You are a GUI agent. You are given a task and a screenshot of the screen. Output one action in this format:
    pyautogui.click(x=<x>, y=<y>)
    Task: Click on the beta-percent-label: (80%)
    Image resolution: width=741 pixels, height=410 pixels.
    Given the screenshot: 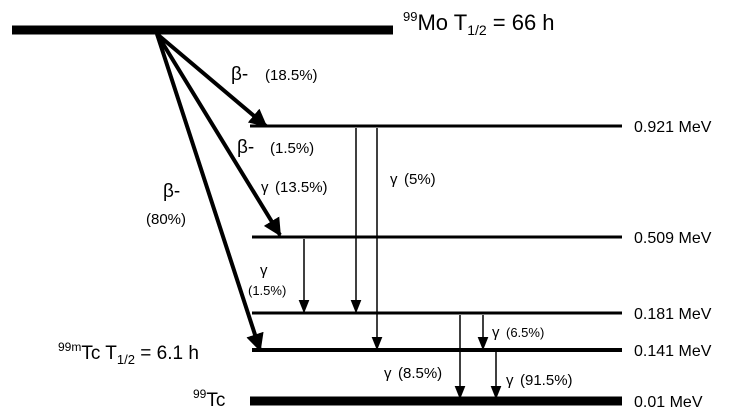 What is the action you would take?
    pyautogui.click(x=166, y=219)
    